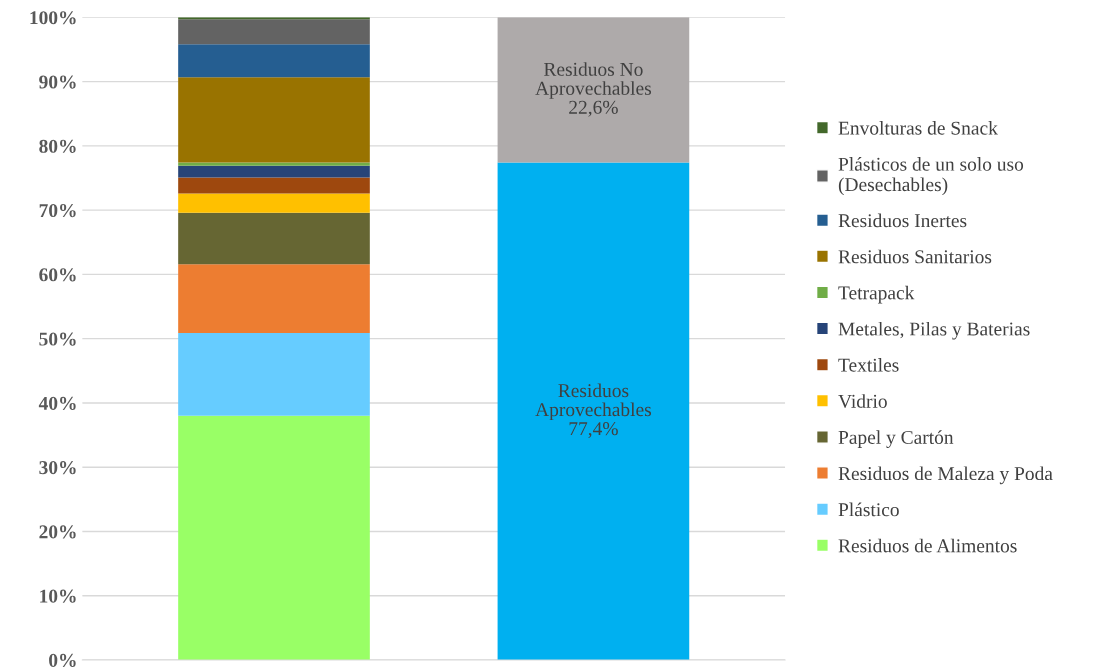 This screenshot has height=668, width=1098. Describe the element at coordinates (57, 403) in the screenshot. I see `y-tick-label: 40%` at that location.